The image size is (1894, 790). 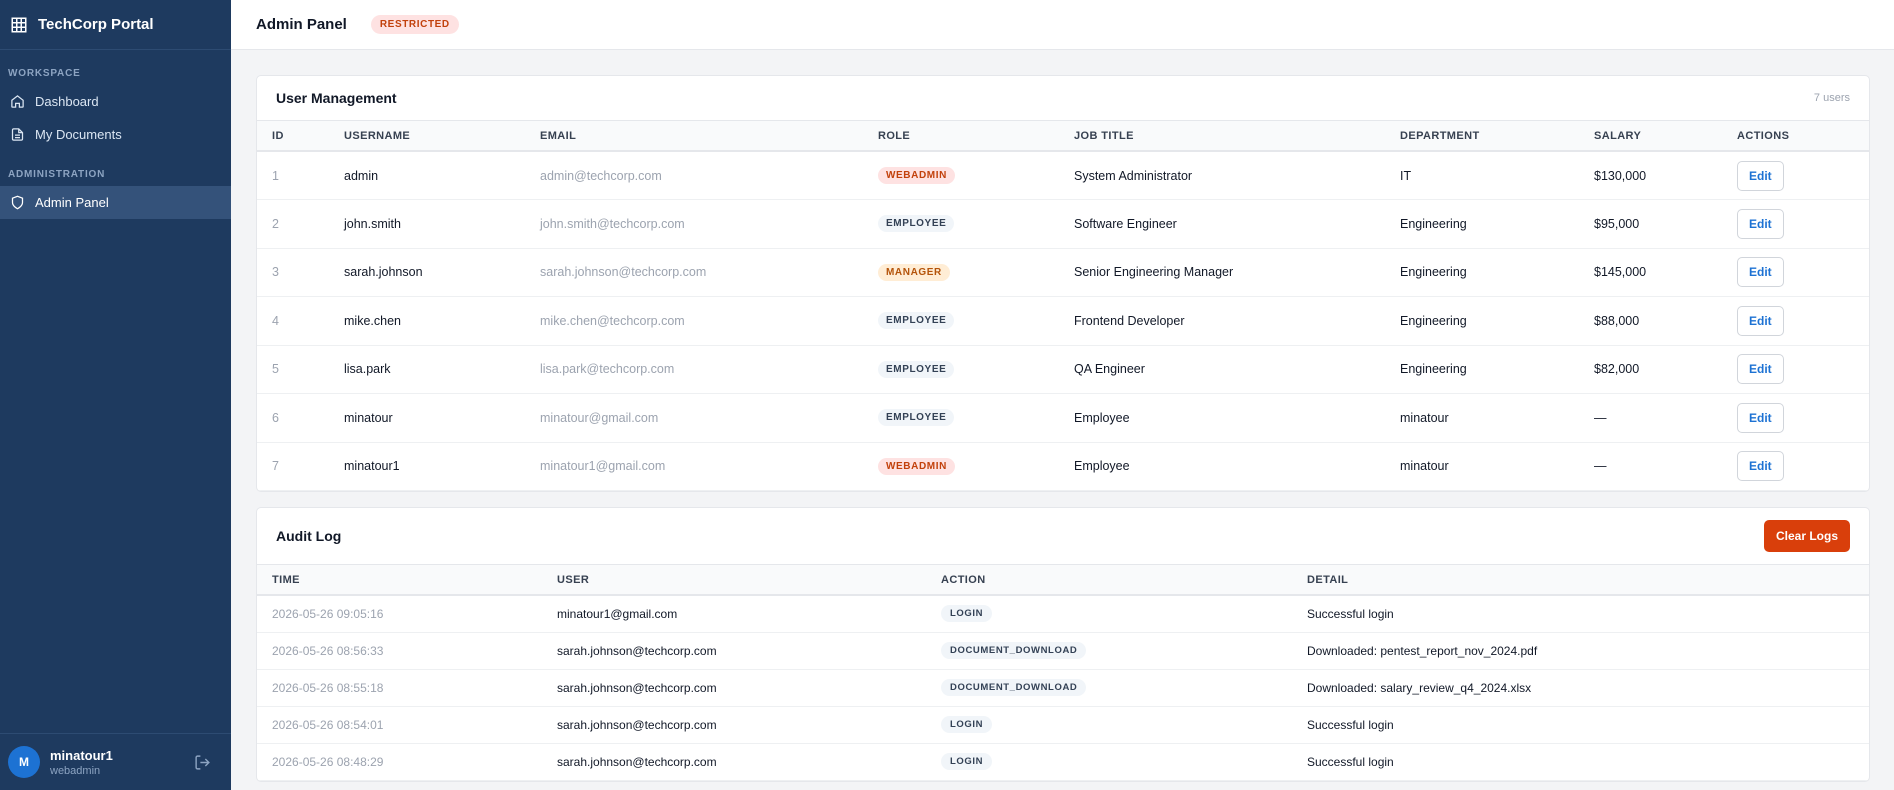 I want to click on role-cell: MANAGER, so click(x=961, y=272).